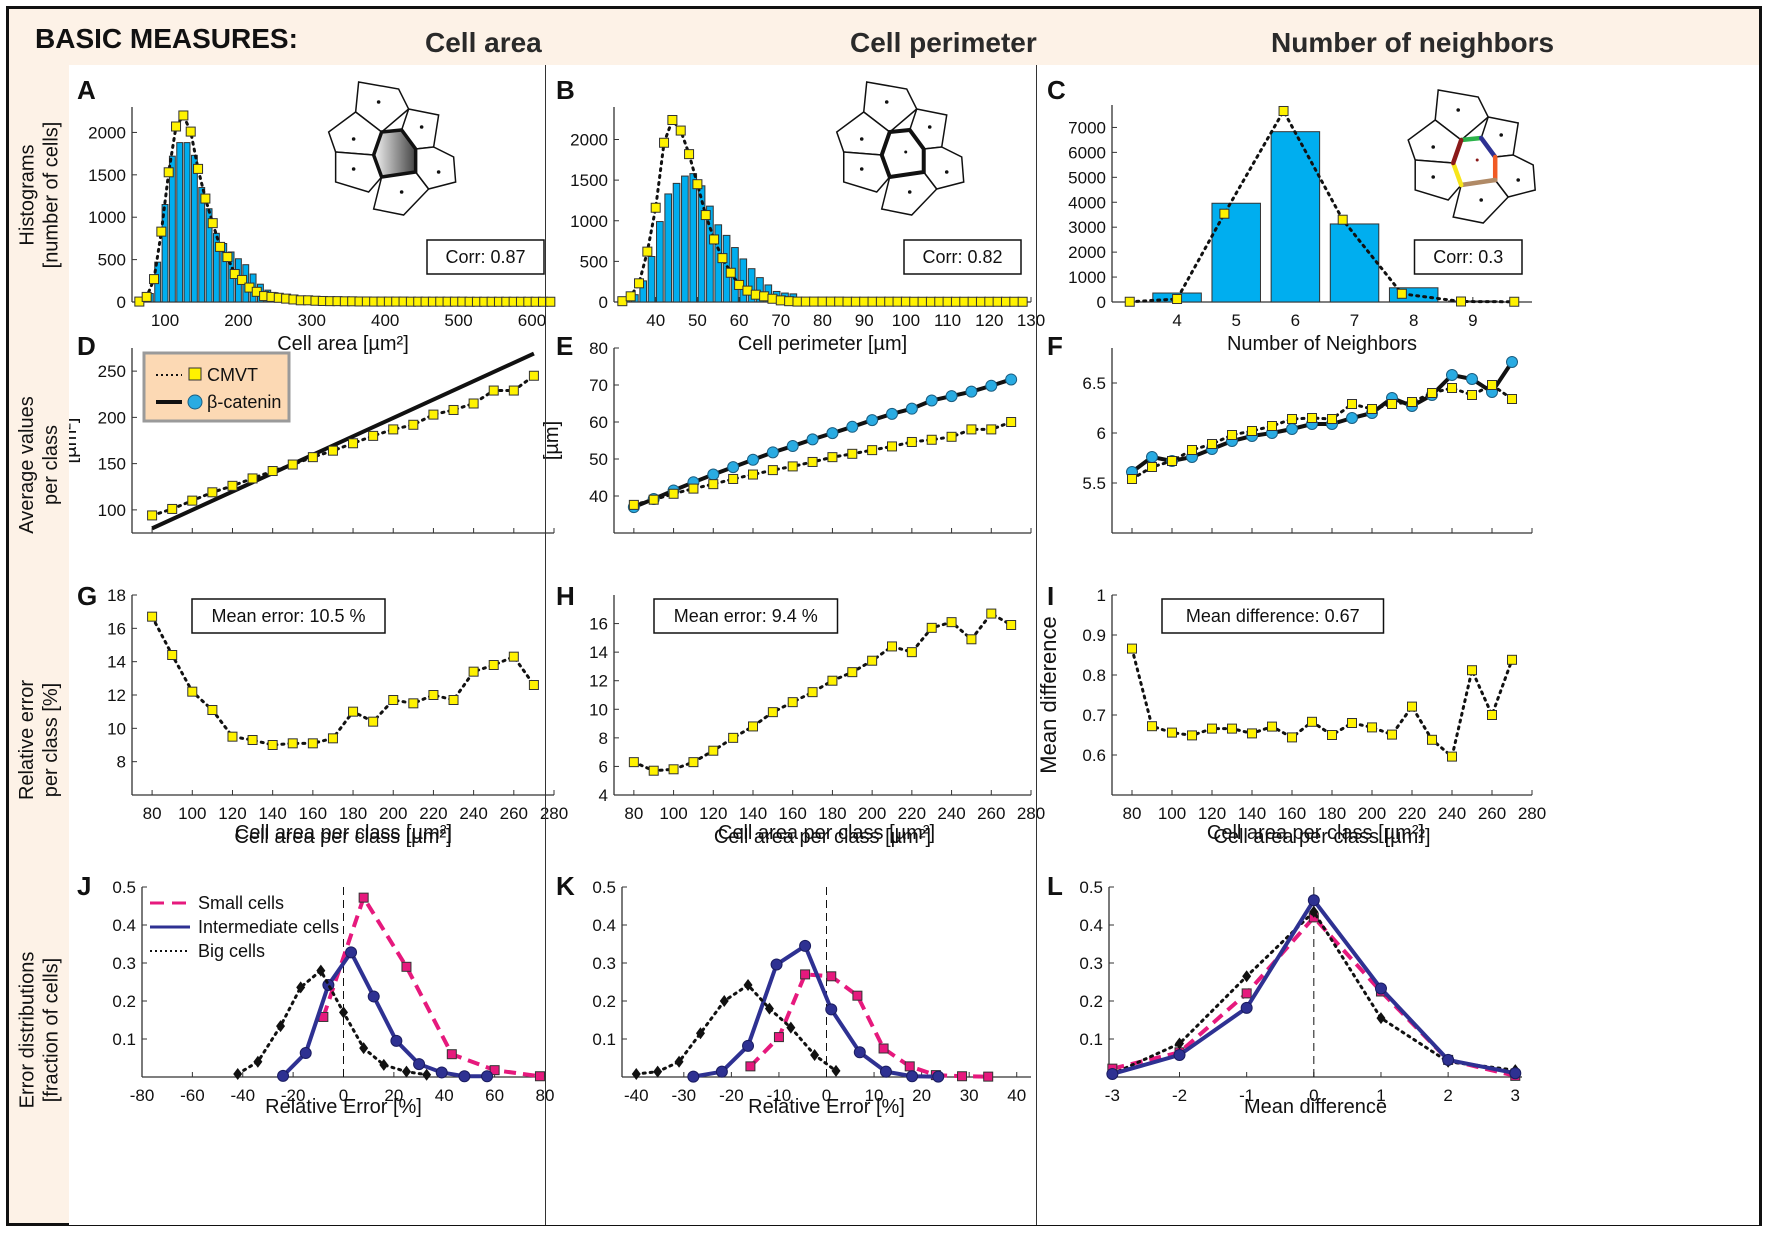 The width and height of the screenshot is (1772, 1234). I want to click on row-label-histograms: Histograms [number of cells], so click(39, 195).